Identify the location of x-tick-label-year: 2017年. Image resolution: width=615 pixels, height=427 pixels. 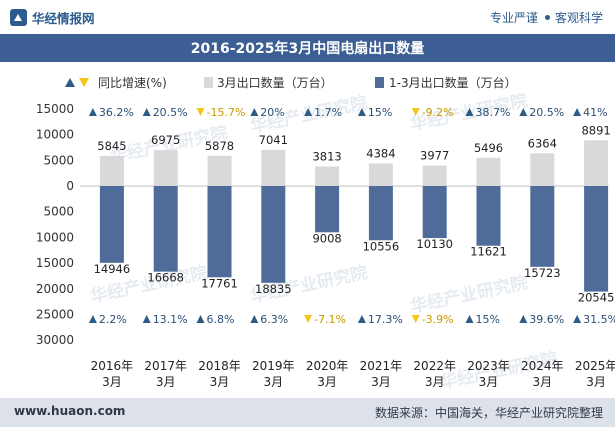
(165, 366).